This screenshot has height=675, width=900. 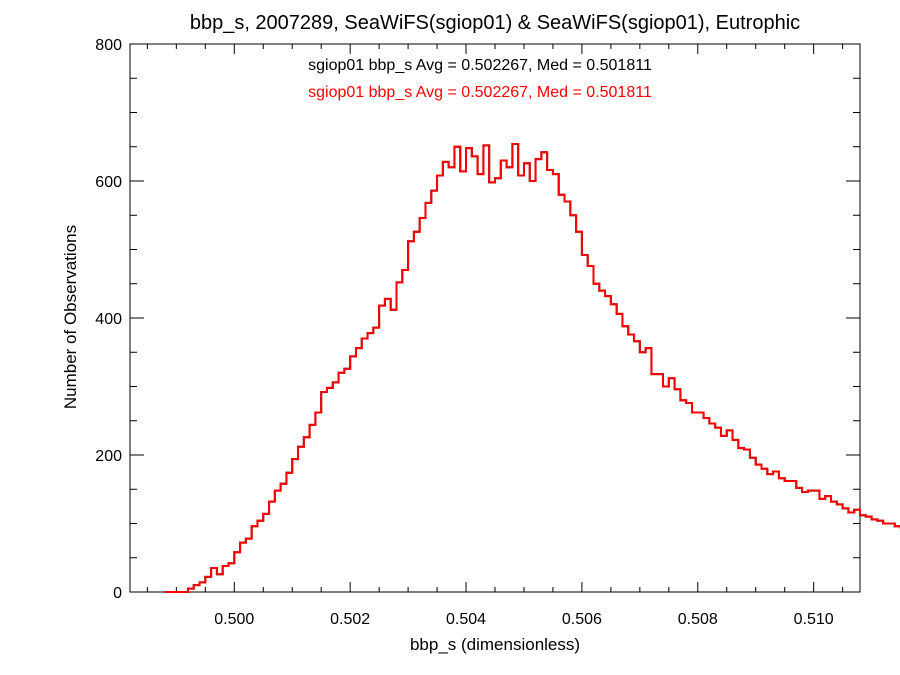 What do you see at coordinates (350, 619) in the screenshot?
I see `x-tick-label: 0.502` at bounding box center [350, 619].